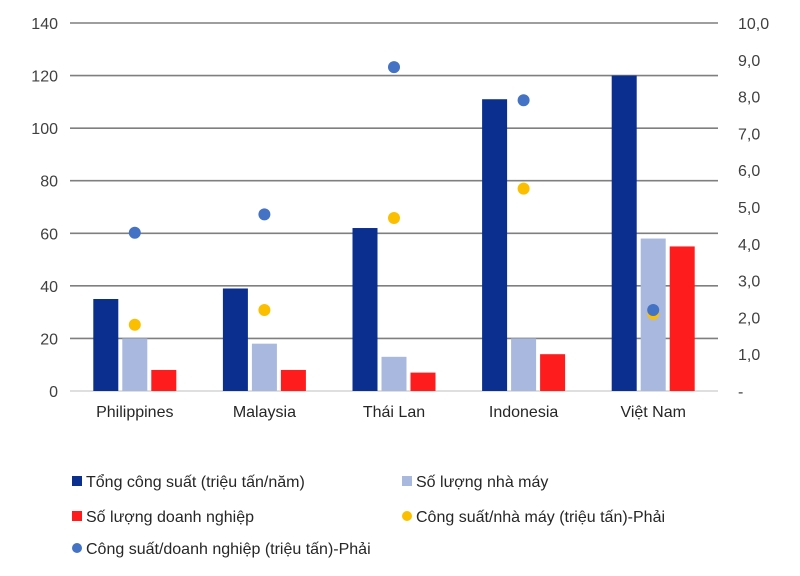 Image resolution: width=800 pixels, height=576 pixels. What do you see at coordinates (394, 412) in the screenshot?
I see `category-label: Thái Lan` at bounding box center [394, 412].